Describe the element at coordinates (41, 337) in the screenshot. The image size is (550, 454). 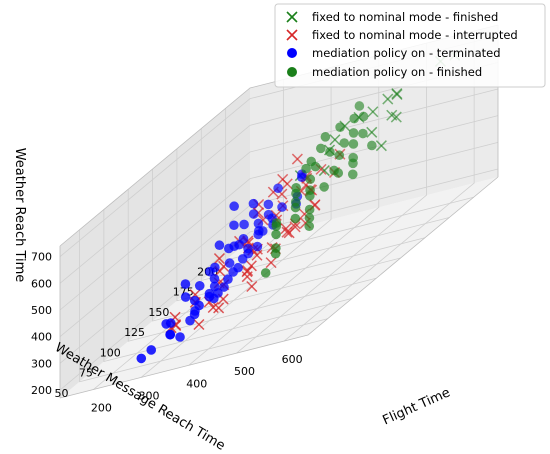
I see `z-tick-label: 400` at that location.